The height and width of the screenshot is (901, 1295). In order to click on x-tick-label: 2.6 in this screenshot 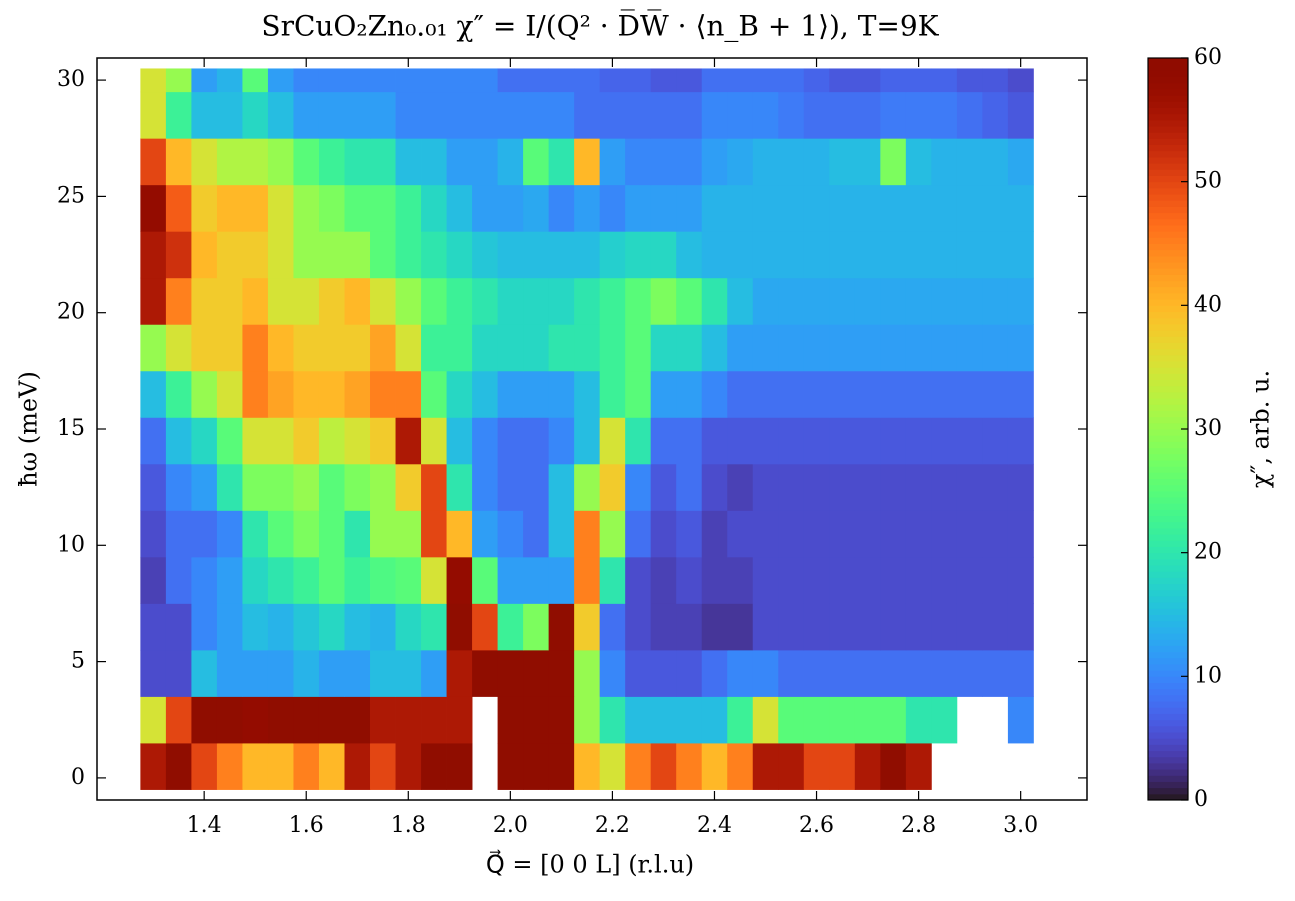, I will do `click(816, 825)`.